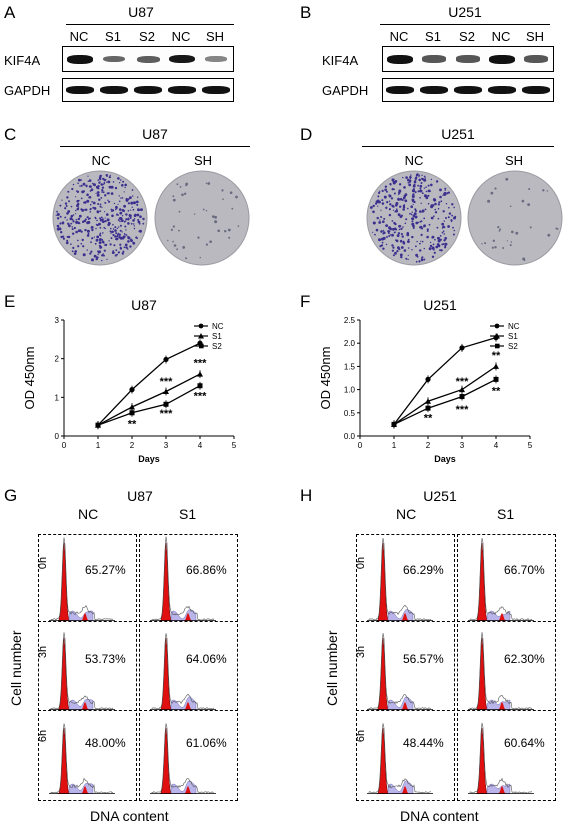 The width and height of the screenshot is (581, 829). Describe the element at coordinates (57, 436) in the screenshot. I see `chart-e-y-tick-label: 0` at that location.